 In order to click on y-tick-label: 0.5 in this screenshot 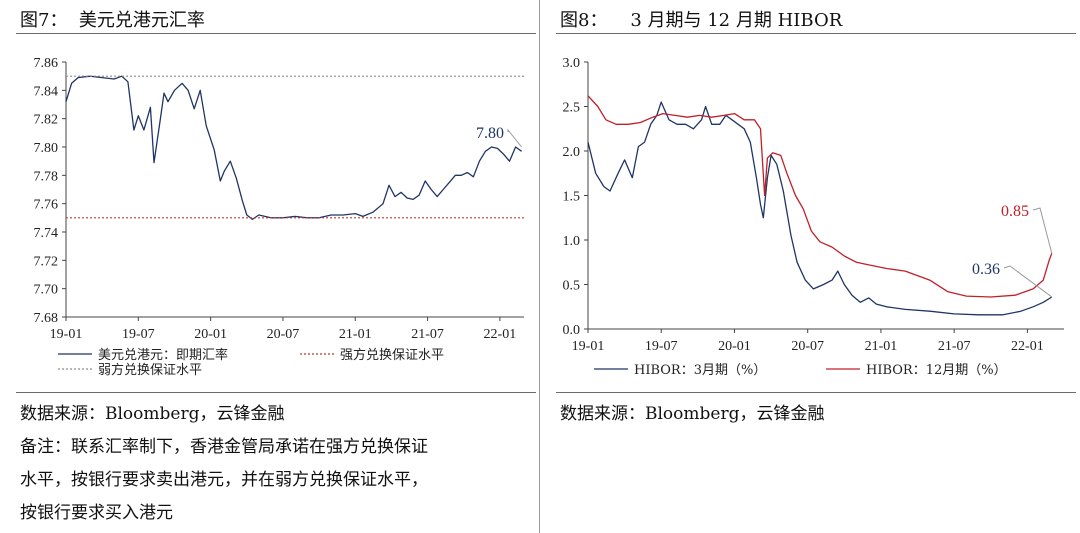, I will do `click(572, 286)`.